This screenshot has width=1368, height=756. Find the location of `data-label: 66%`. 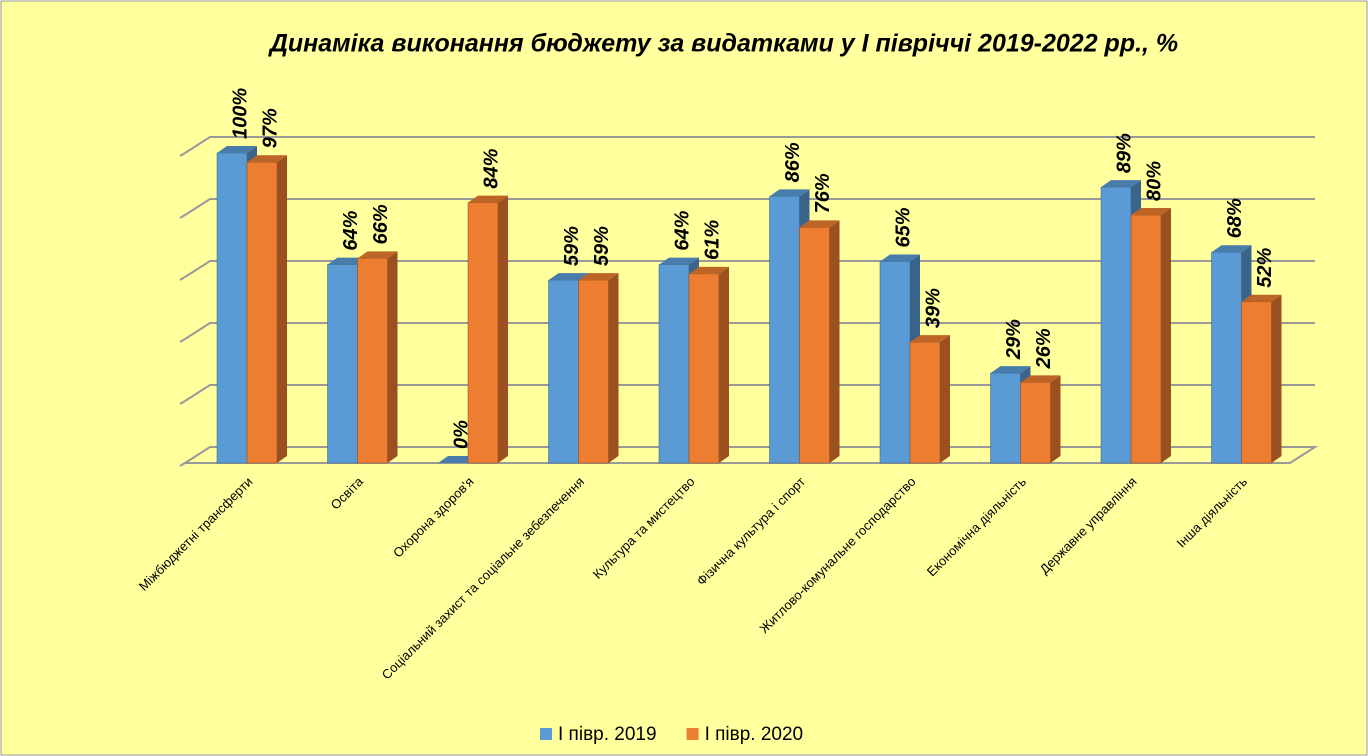

data-label: 66% is located at coordinates (381, 224).